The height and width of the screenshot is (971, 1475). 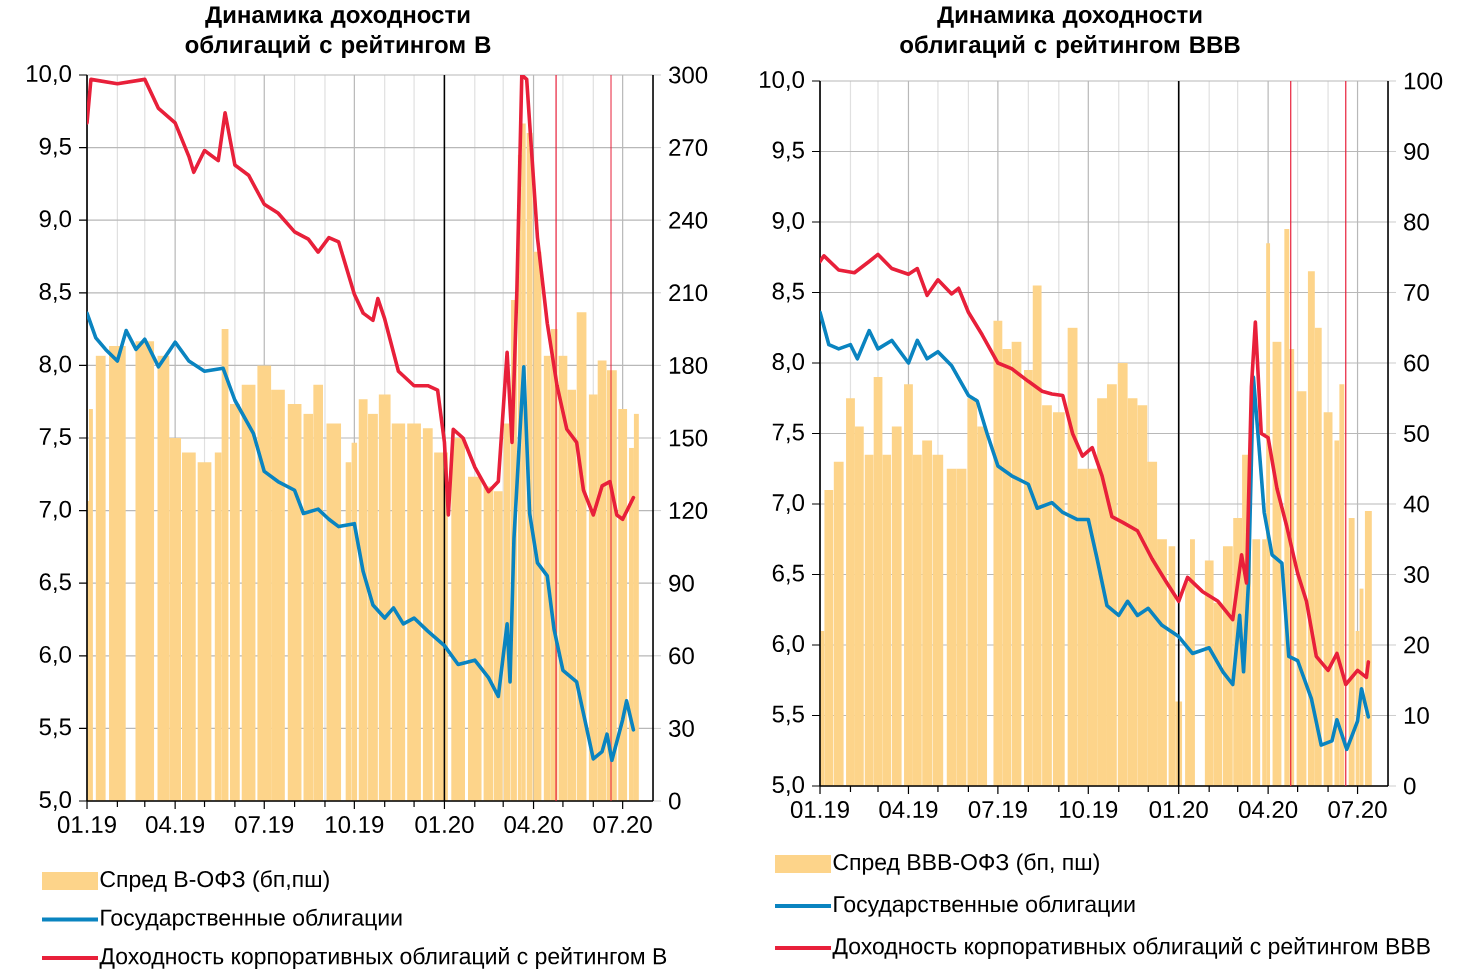 What do you see at coordinates (1131, 948) in the screenshot?
I see `legend-label: Доходность корпоративных облигаций с рейтингом BBB` at bounding box center [1131, 948].